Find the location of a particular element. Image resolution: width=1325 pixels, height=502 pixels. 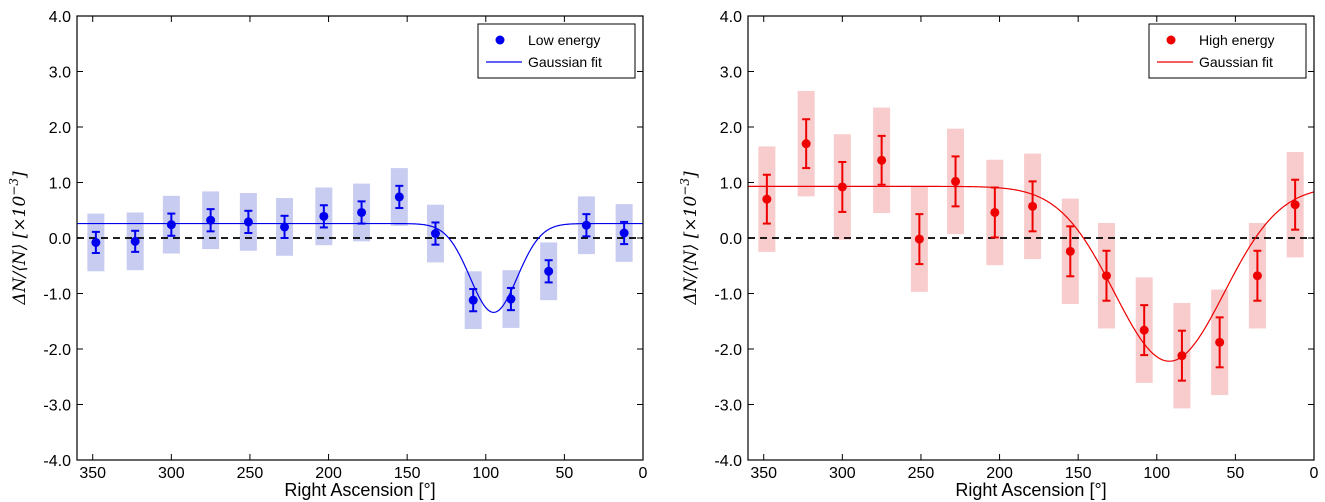

x-axis-title: Right Ascension [°] is located at coordinates (359, 490).